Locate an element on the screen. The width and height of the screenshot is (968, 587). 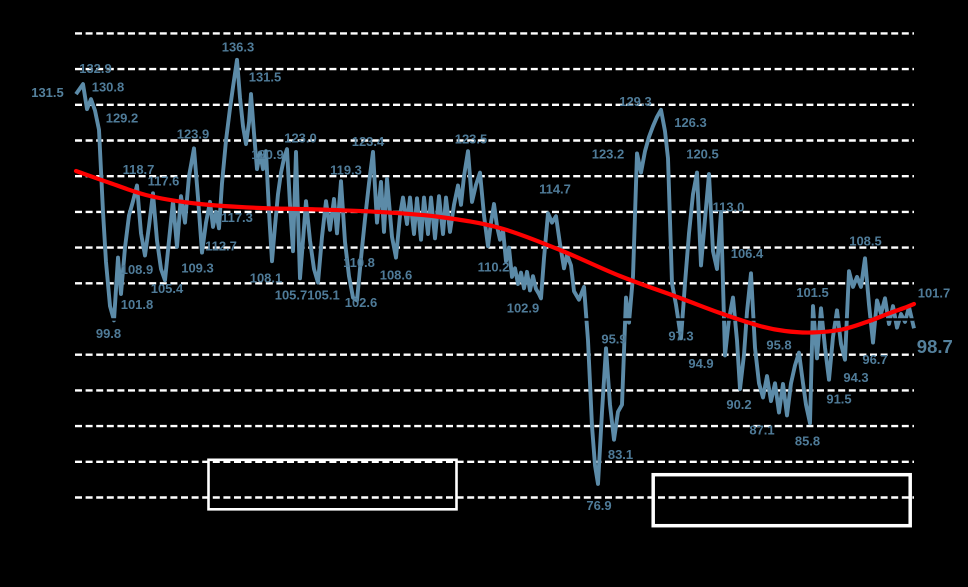
svg-text: 101.8 is located at coordinates (137, 304).